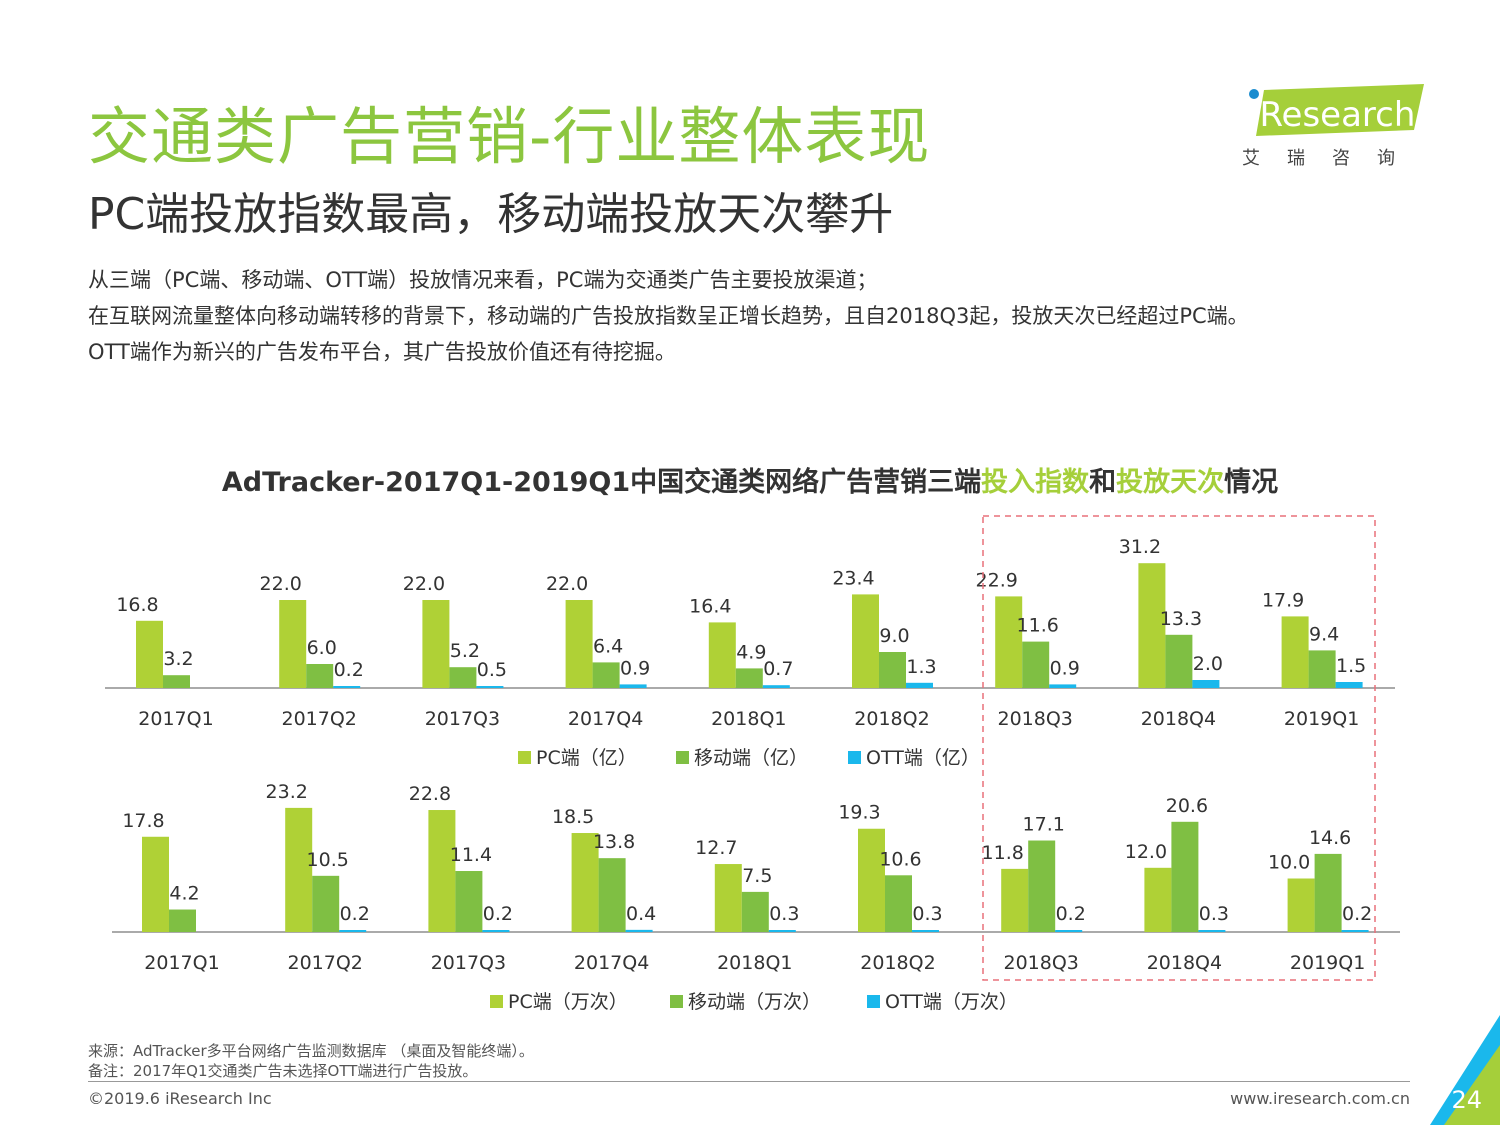 This screenshot has height=1125, width=1500. What do you see at coordinates (353, 931) in the screenshot?
I see `bar-2-s3-2017Q2` at bounding box center [353, 931].